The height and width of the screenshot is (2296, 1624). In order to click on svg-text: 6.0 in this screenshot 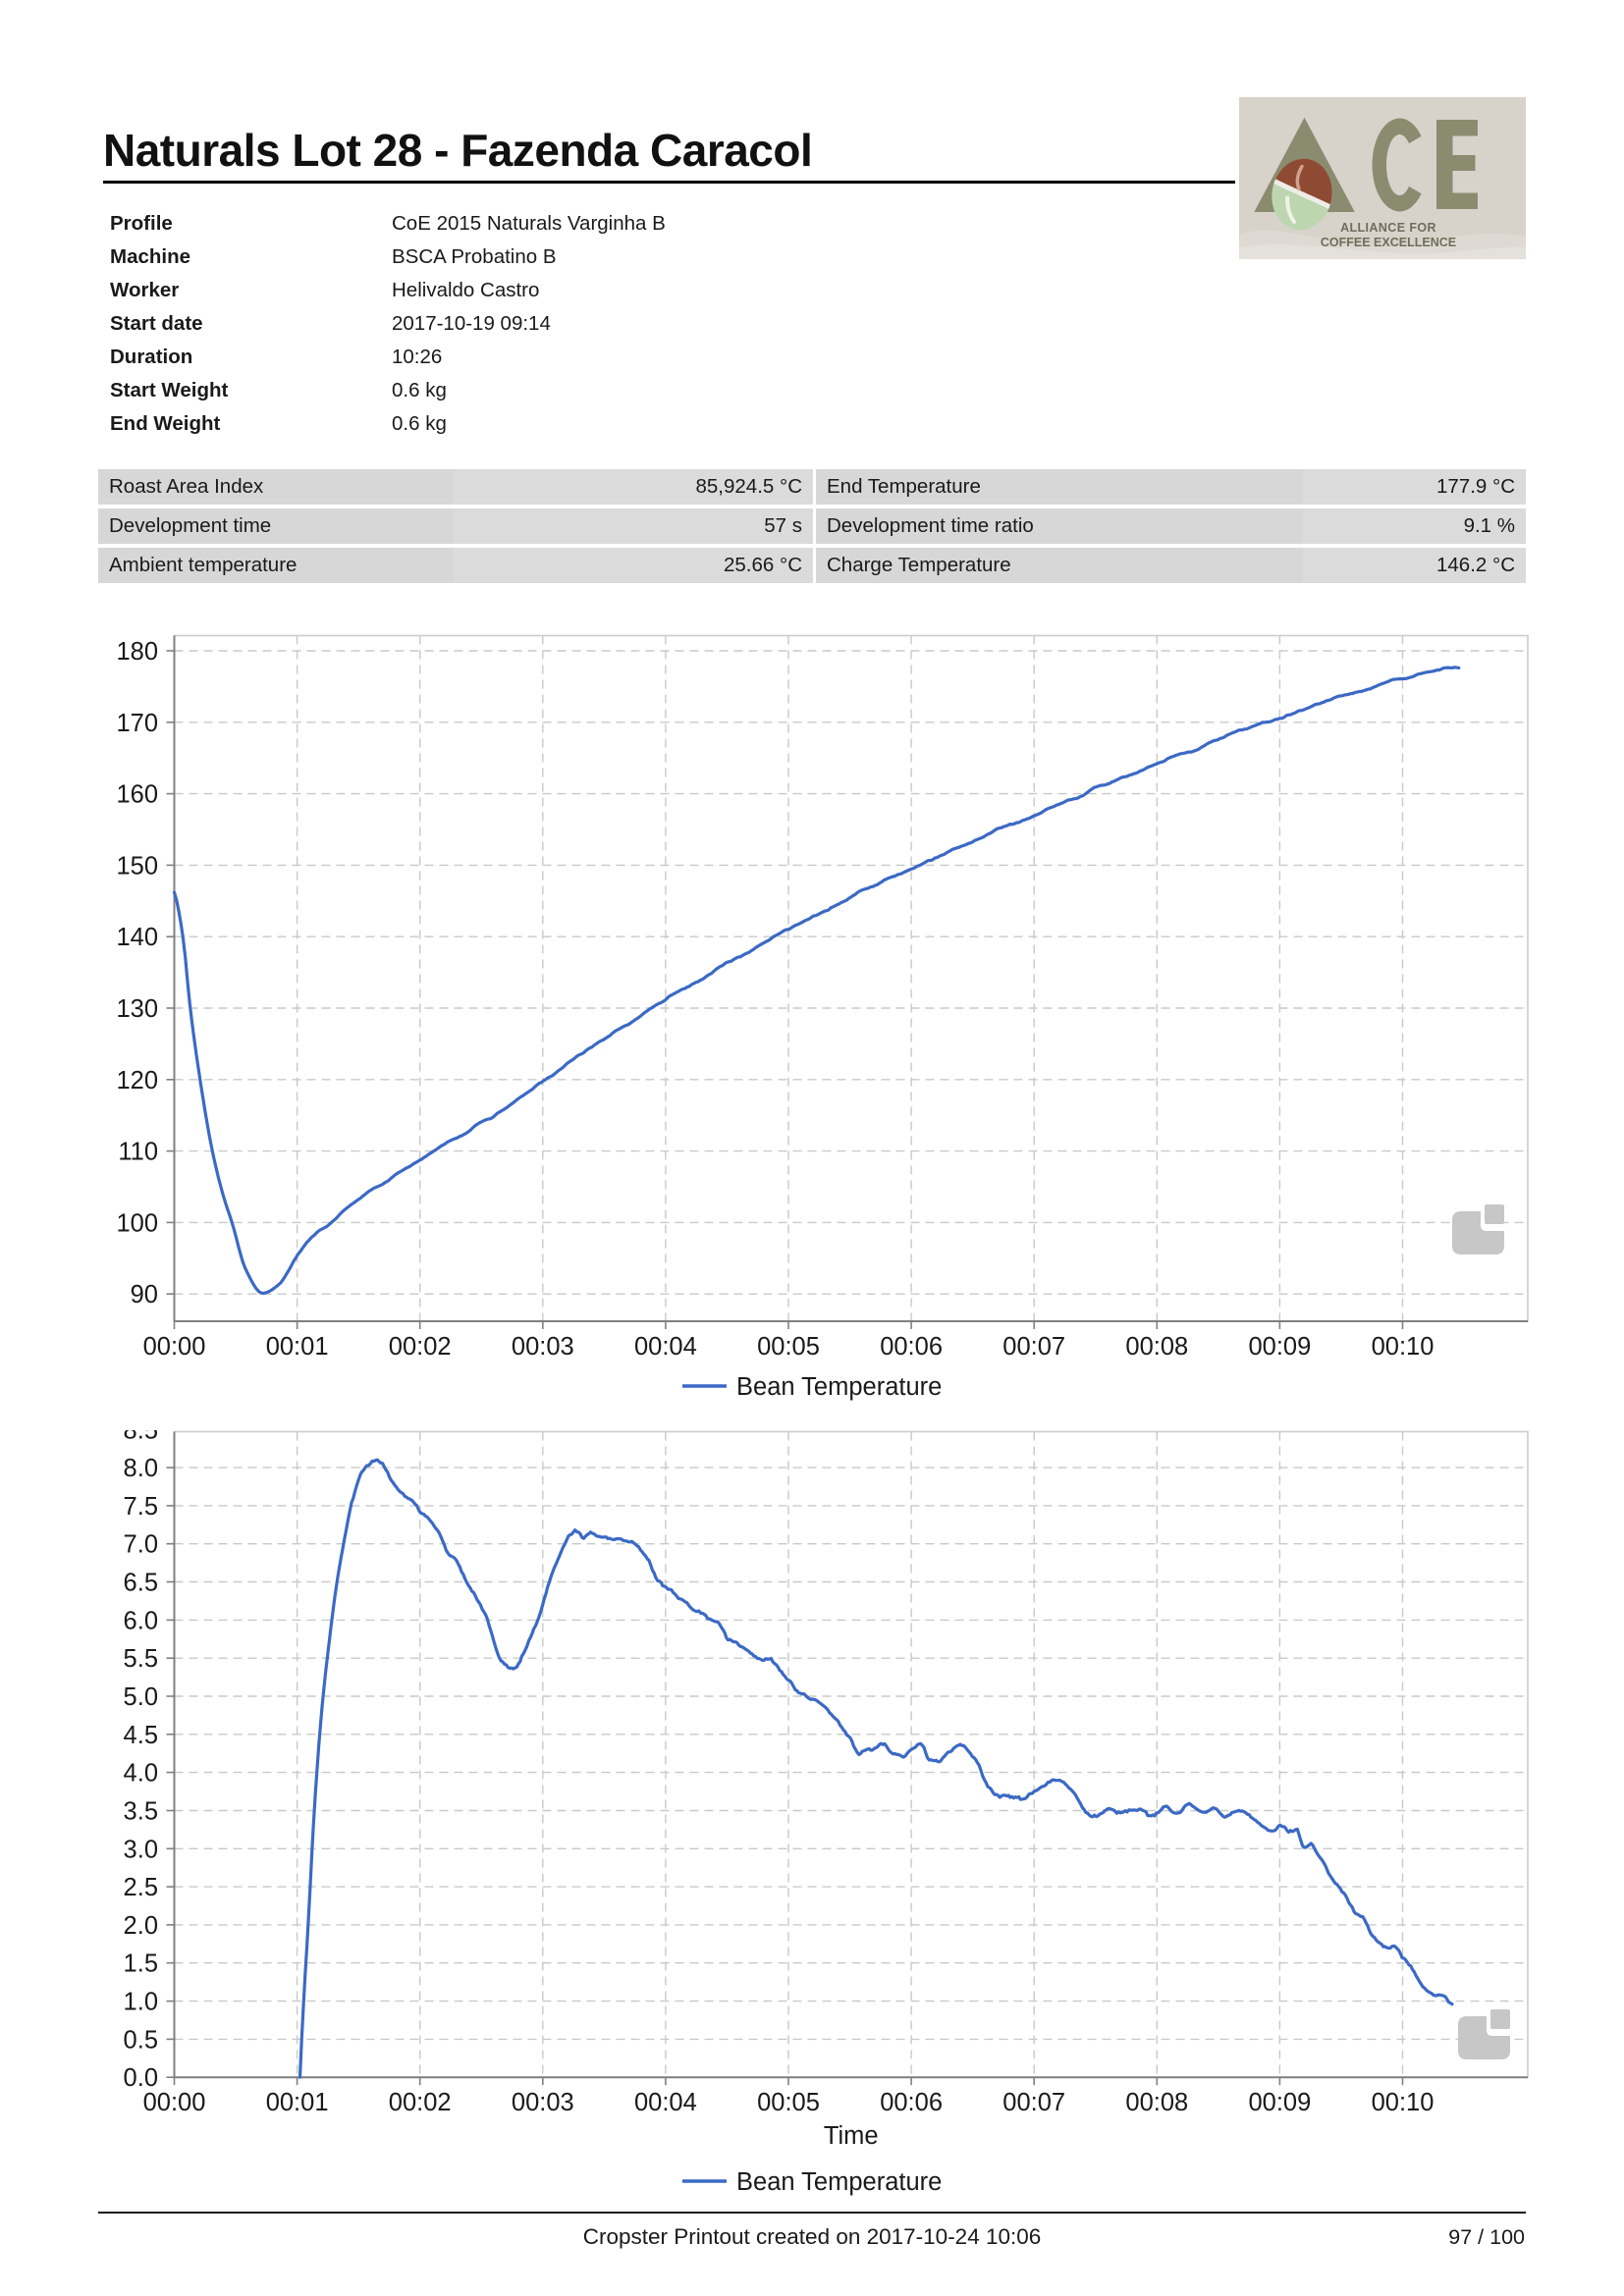, I will do `click(141, 1620)`.